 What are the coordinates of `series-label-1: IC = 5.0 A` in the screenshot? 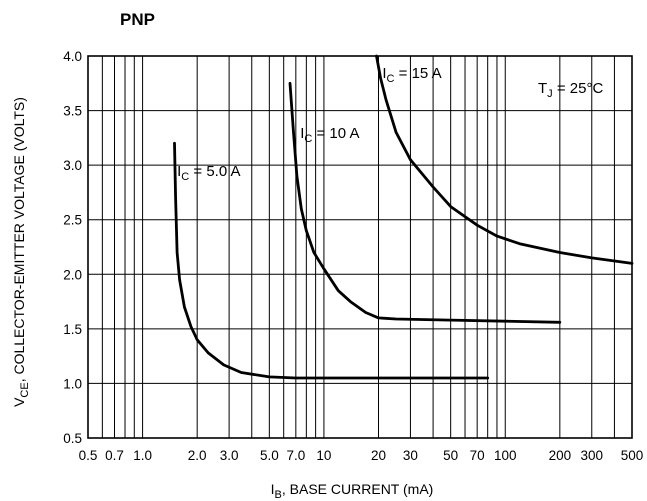 It's located at (208, 173).